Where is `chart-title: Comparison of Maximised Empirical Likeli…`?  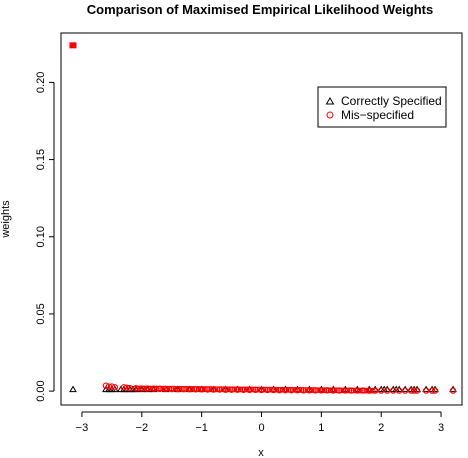 chart-title: Comparison of Maximised Empirical Likeli… is located at coordinates (260, 9).